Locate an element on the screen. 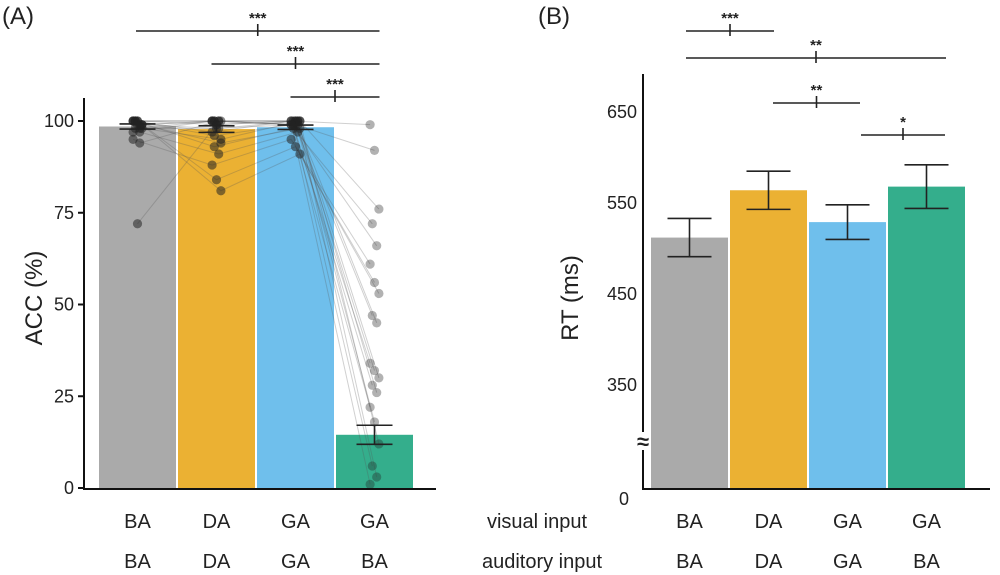  panel-b-y-tick-label: 550 is located at coordinates (622, 203).